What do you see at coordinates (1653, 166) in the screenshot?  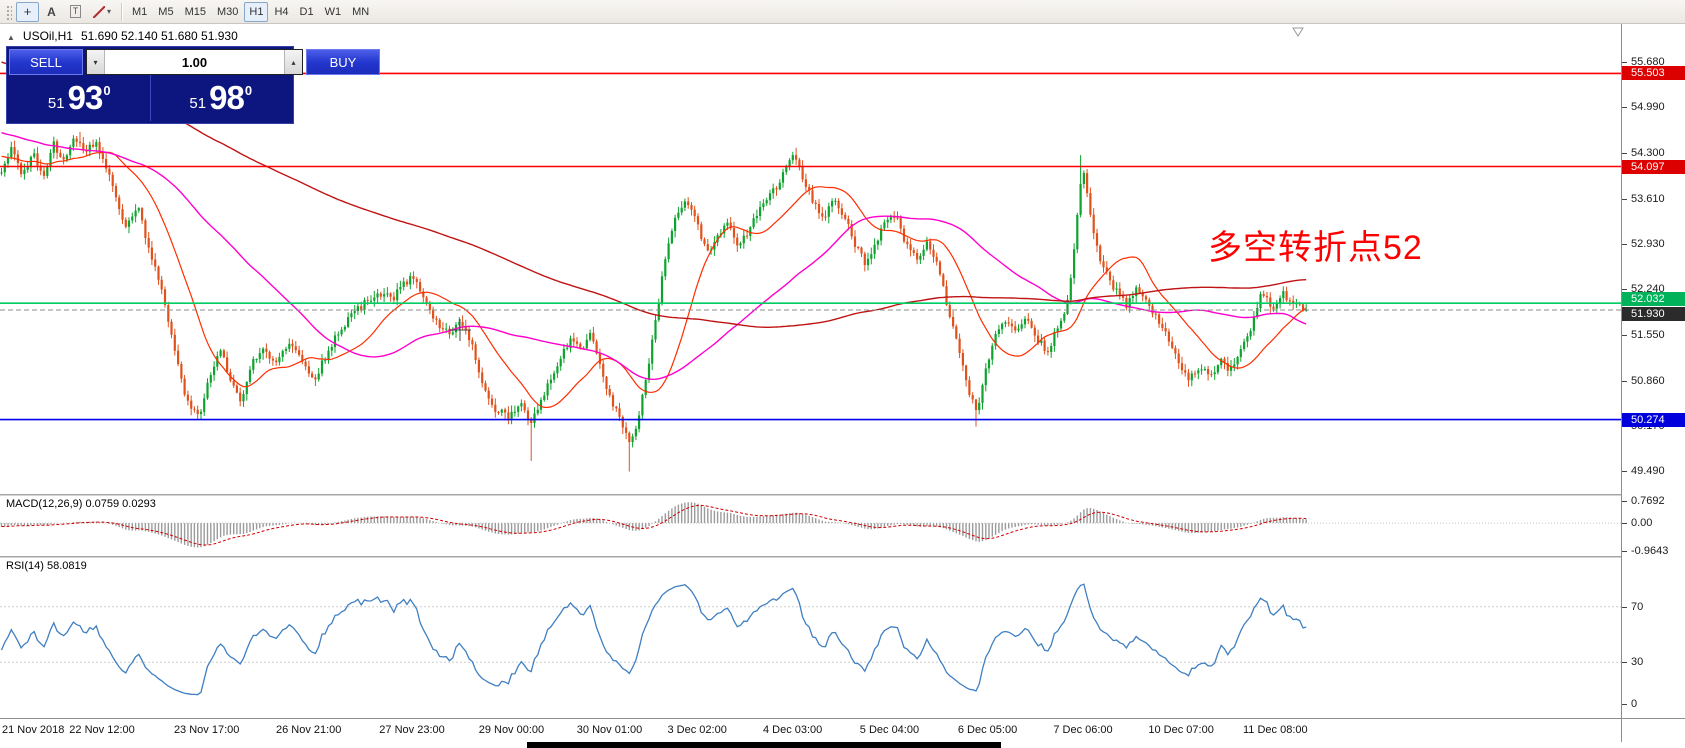 I see `price-label-54.097: 54.097` at bounding box center [1653, 166].